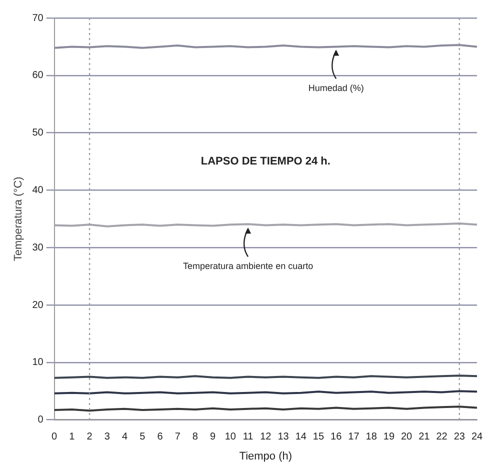 The image size is (495, 475). What do you see at coordinates (41, 420) in the screenshot?
I see `y-tick-label: 0` at bounding box center [41, 420].